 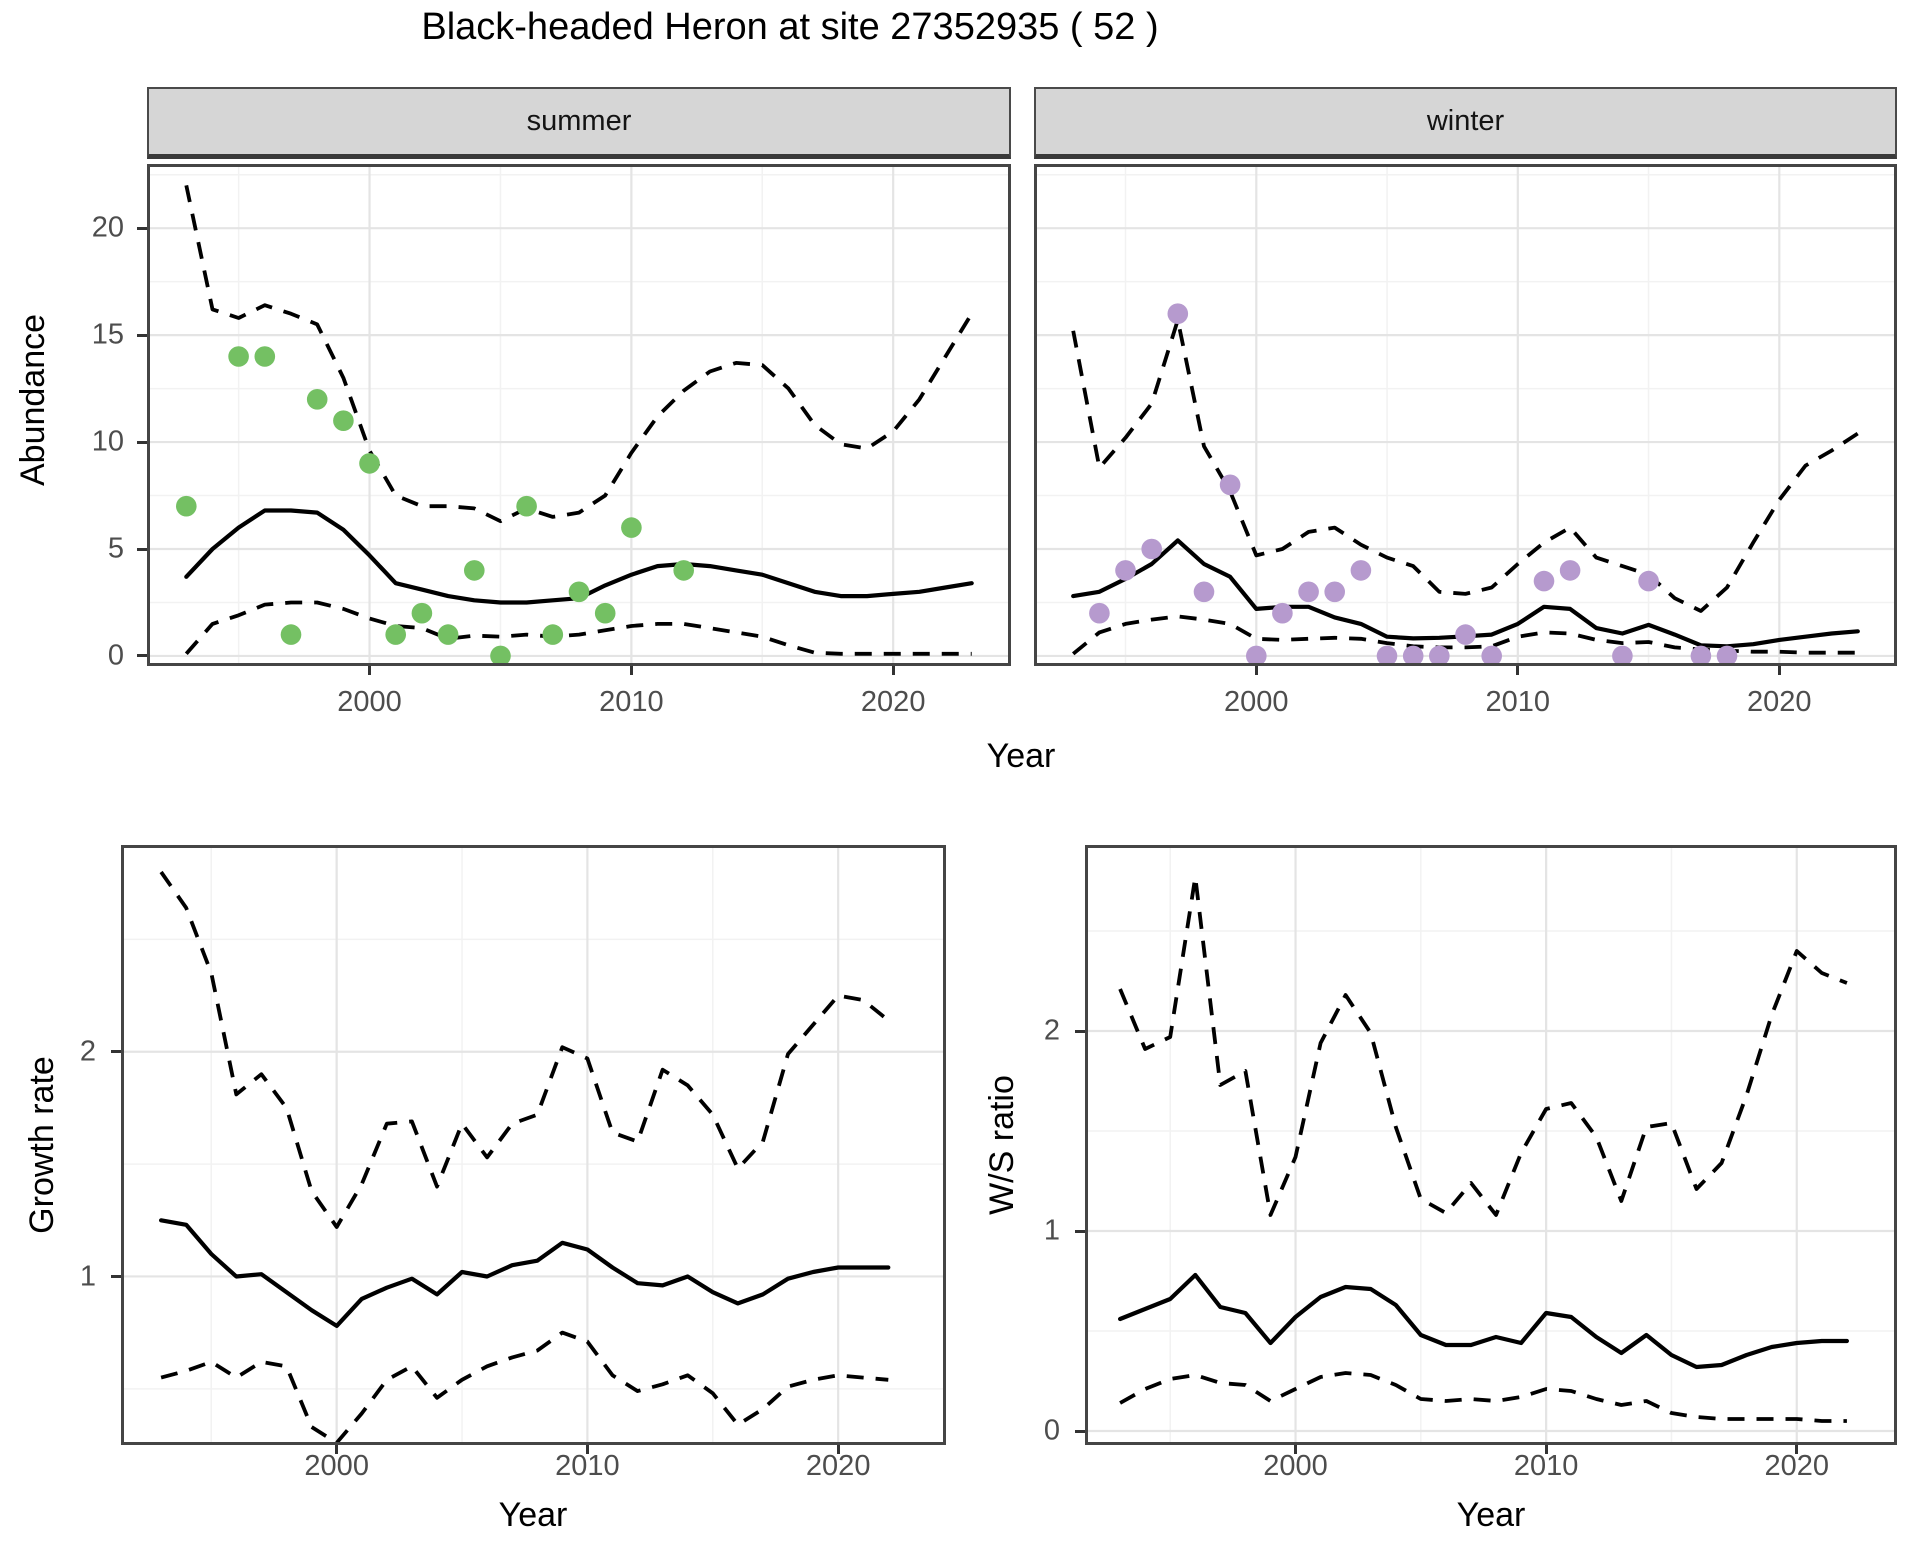 I want to click on upper-ci-line-ws, so click(x=1483, y=1046).